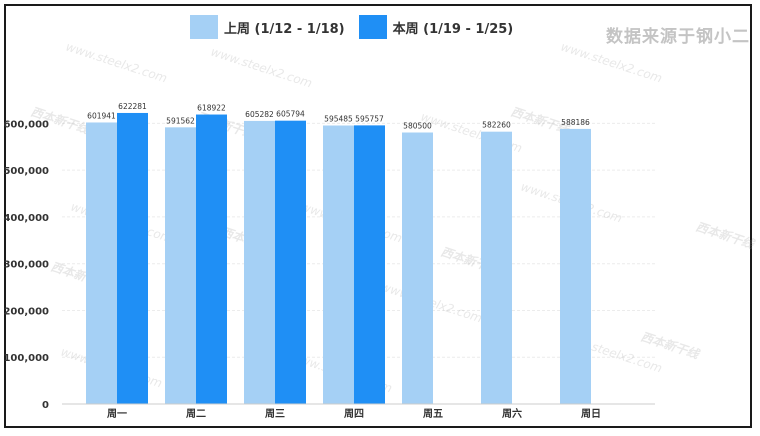 The width and height of the screenshot is (760, 436). I want to click on x-axis: 周一 周二 周三 周四 周五 周六 周日, so click(358, 411).